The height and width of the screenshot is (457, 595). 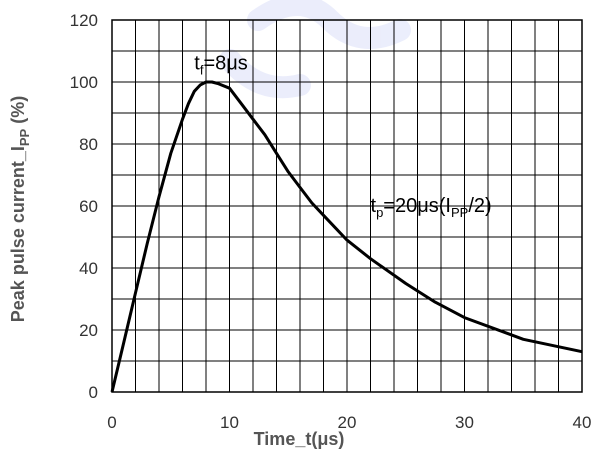 I want to click on x-axis-ticks: 0 10 20 30 40, so click(x=349, y=422).